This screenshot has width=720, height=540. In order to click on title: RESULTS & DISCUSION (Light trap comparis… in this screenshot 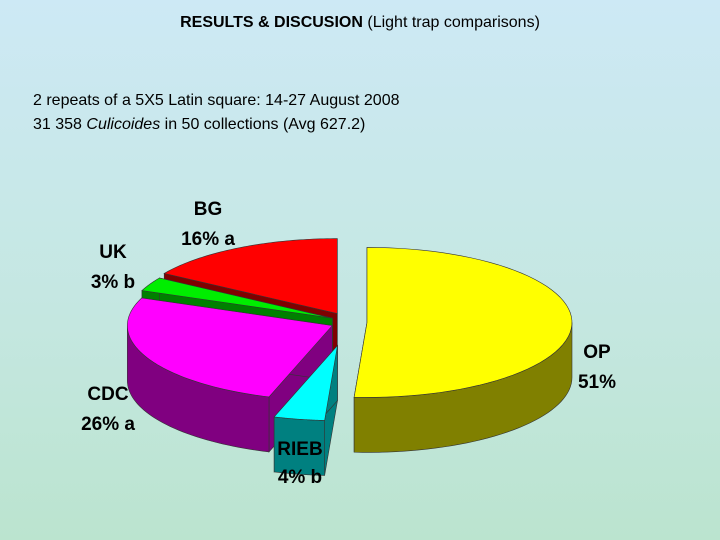, I will do `click(360, 23)`.